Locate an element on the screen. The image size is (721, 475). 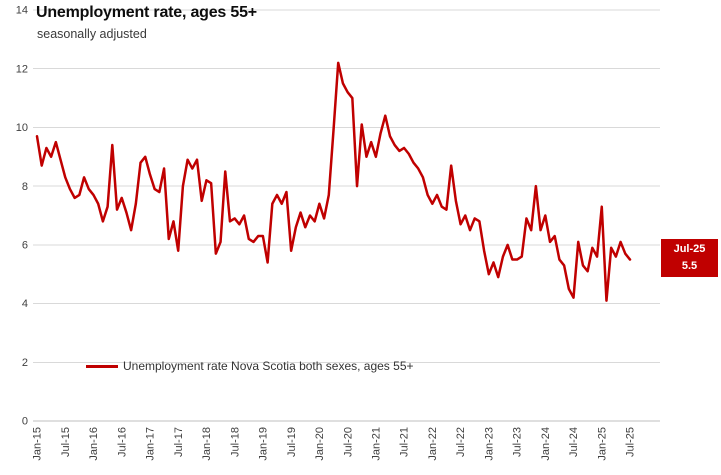
x-axis-tick-label: Jul-17 is located at coordinates (179, 442).